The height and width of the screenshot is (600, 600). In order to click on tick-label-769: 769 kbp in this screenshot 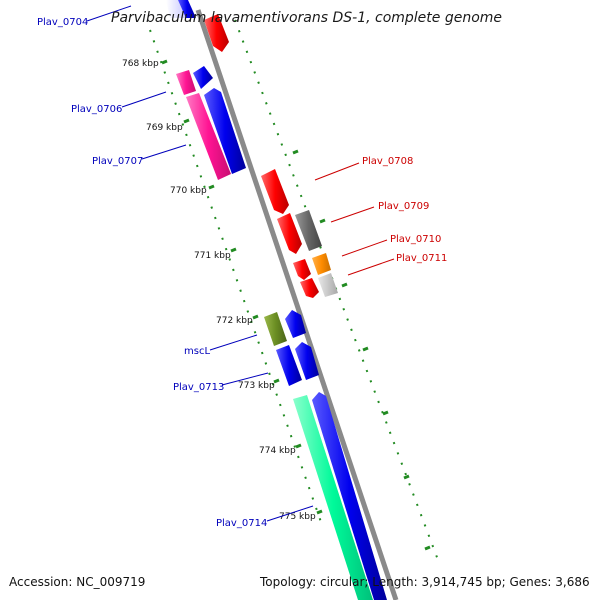, I will do `click(164, 128)`.